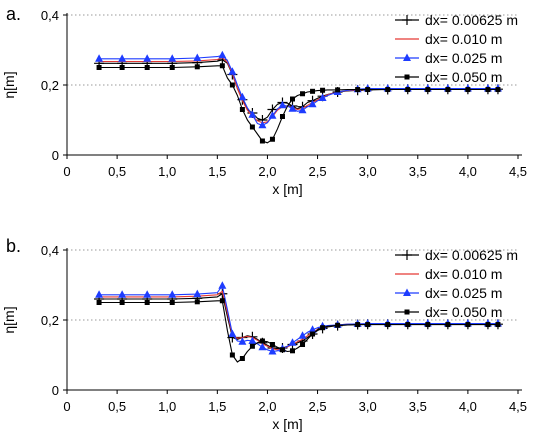 The width and height of the screenshot is (550, 445). Describe the element at coordinates (471, 255) in the screenshot. I see `legend-entry: dx= 0.00625 m` at that location.